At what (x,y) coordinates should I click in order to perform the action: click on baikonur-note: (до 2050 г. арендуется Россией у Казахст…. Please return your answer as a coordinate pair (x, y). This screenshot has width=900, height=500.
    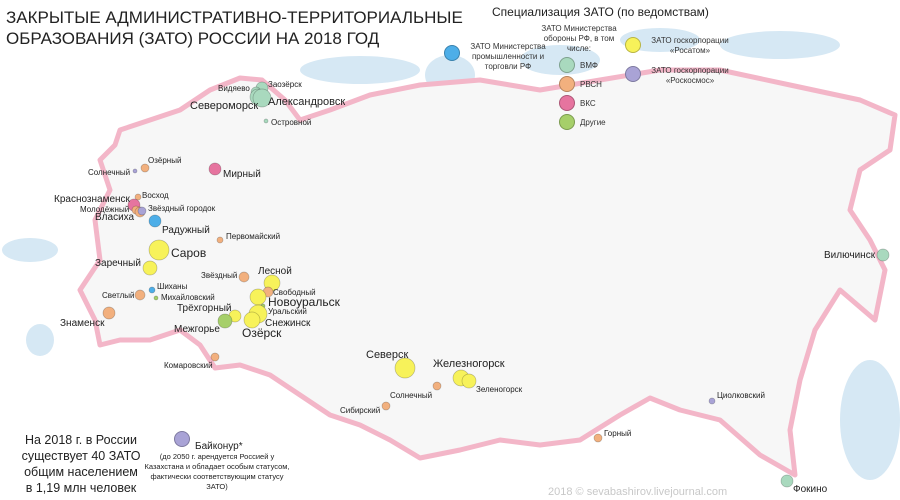
    Looking at the image, I should click on (217, 471).